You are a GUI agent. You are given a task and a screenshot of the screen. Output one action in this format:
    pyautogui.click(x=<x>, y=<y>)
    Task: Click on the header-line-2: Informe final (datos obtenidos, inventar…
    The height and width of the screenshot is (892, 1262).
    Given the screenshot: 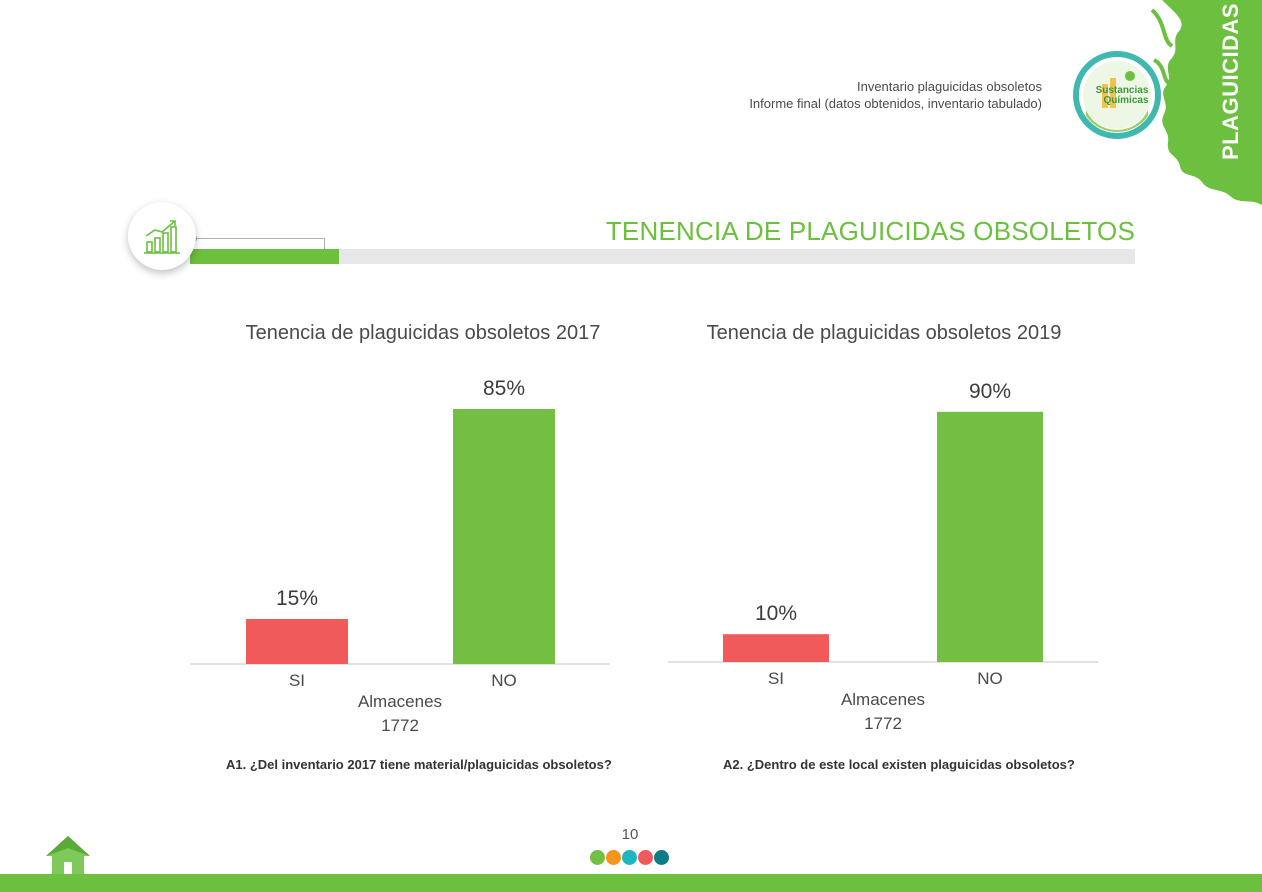 What is the action you would take?
    pyautogui.click(x=895, y=103)
    